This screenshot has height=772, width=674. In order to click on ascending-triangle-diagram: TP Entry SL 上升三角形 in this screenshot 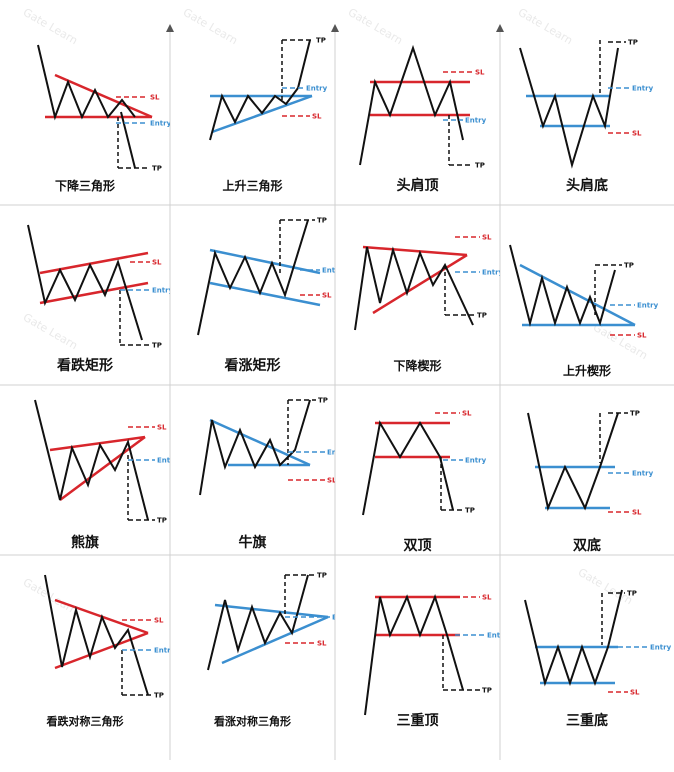, I will do `click(268, 115)`.